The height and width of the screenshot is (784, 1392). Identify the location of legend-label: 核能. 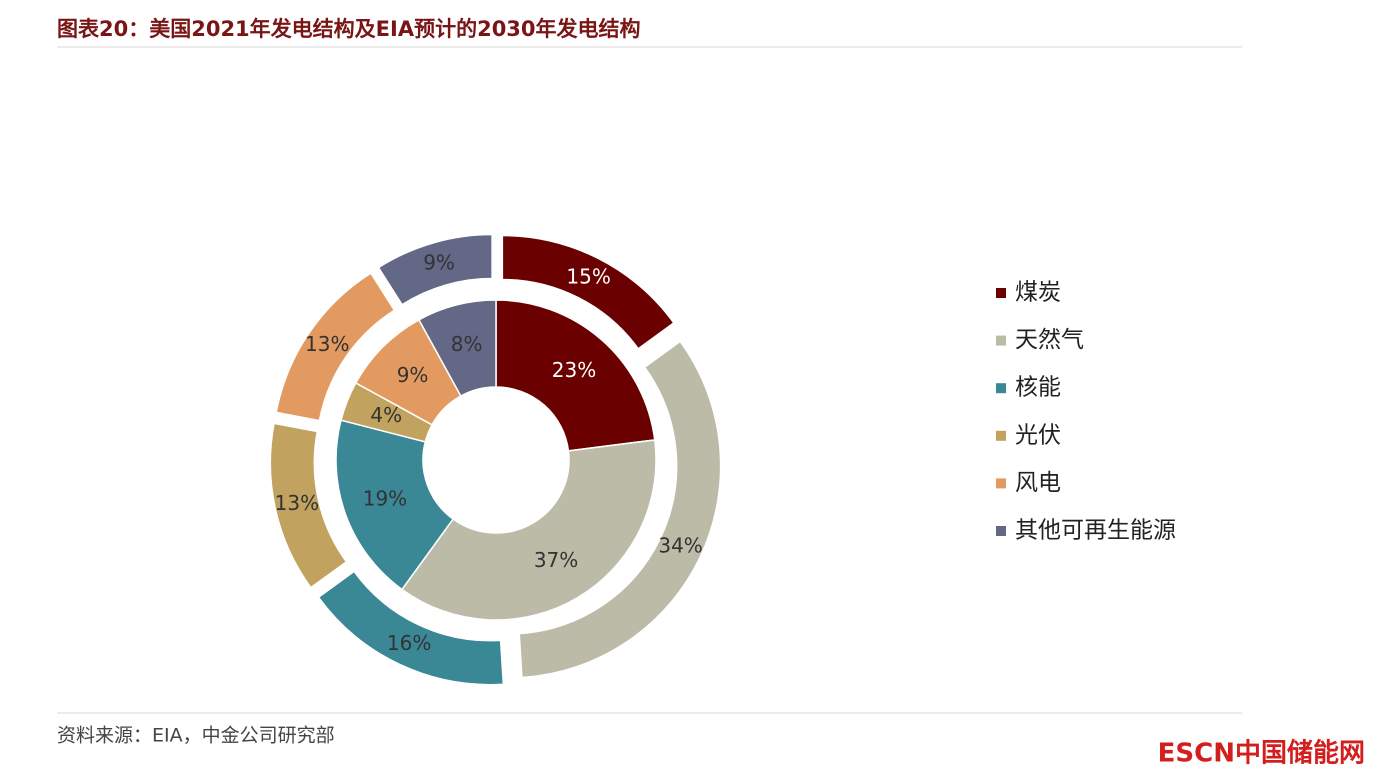
(1038, 388).